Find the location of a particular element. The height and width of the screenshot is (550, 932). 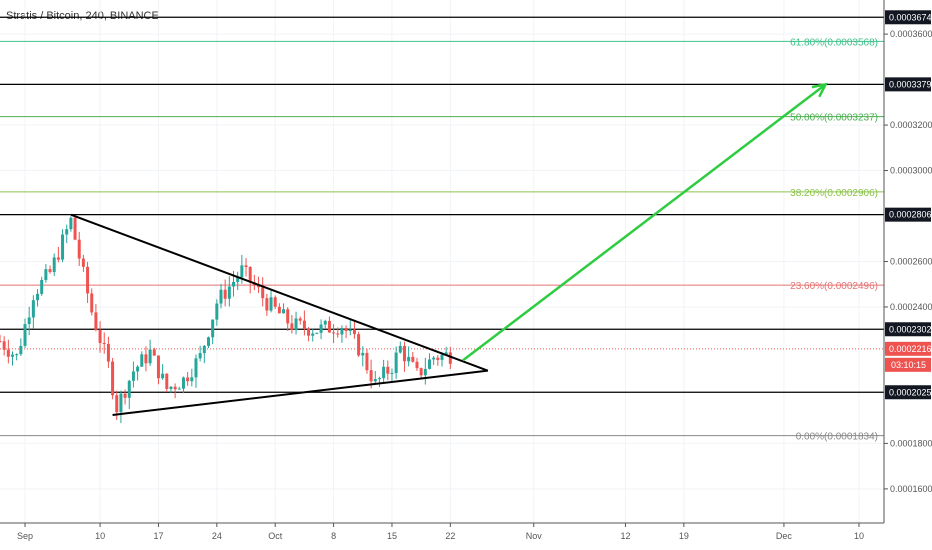

level-tag-label: 0.0002025 is located at coordinates (910, 392).